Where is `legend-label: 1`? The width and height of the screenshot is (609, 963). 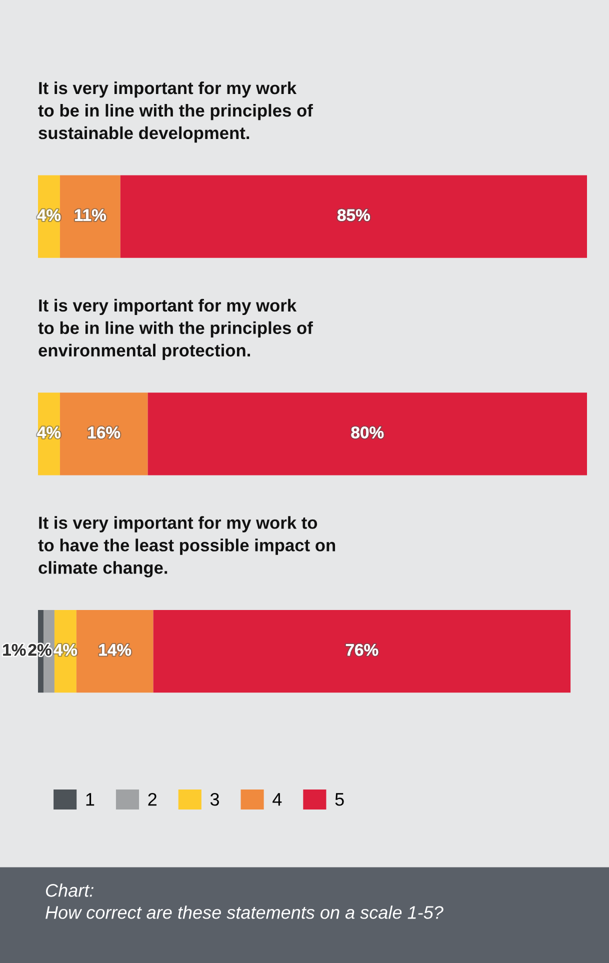 legend-label: 1 is located at coordinates (90, 799).